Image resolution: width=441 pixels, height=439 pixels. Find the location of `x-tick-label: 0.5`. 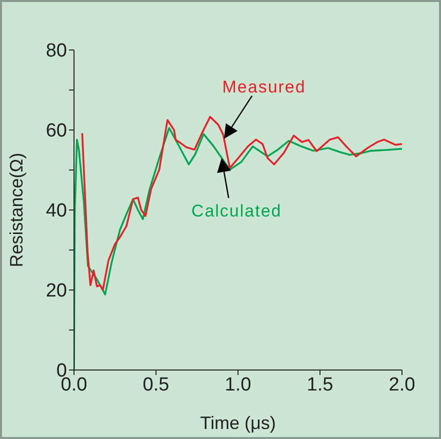

x-tick-label: 0.5 is located at coordinates (156, 385).